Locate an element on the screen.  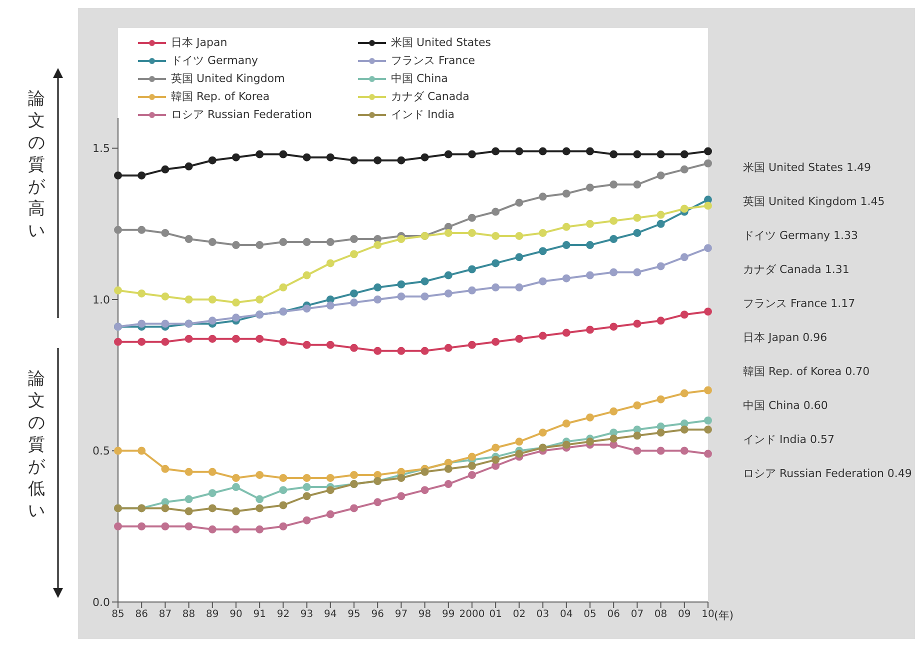
x-tick-label: 05 is located at coordinates (590, 614).